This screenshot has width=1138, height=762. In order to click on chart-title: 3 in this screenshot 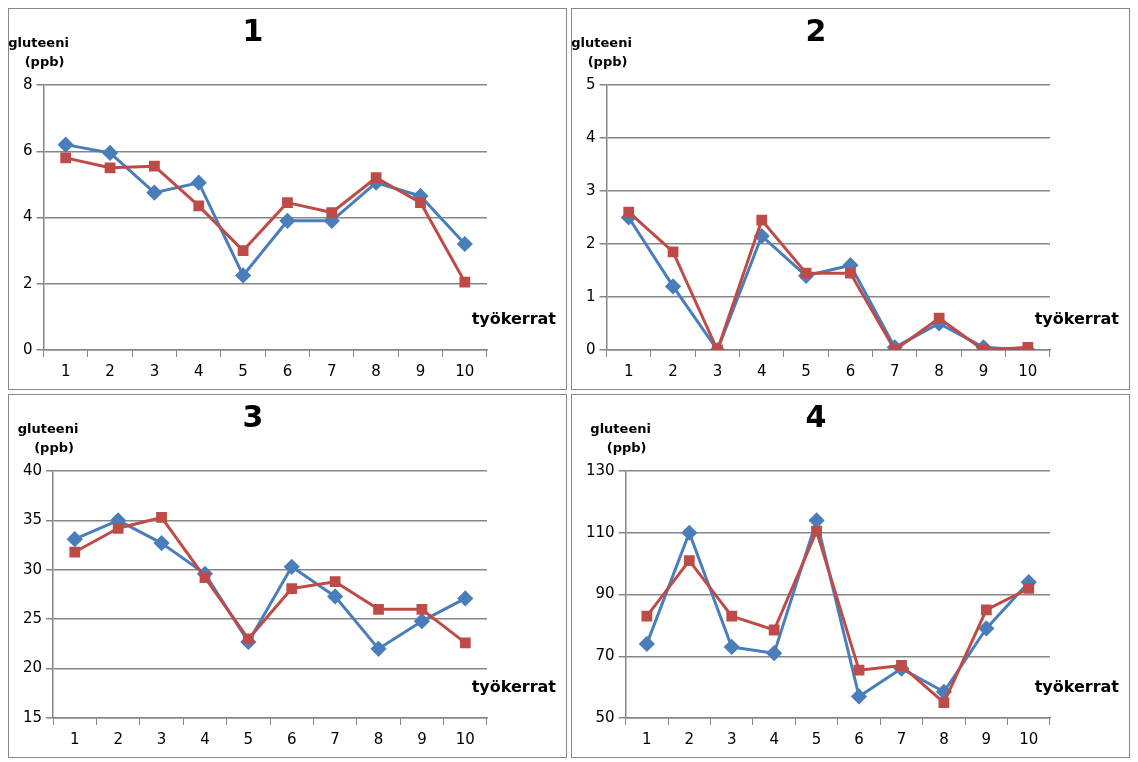, I will do `click(253, 416)`.